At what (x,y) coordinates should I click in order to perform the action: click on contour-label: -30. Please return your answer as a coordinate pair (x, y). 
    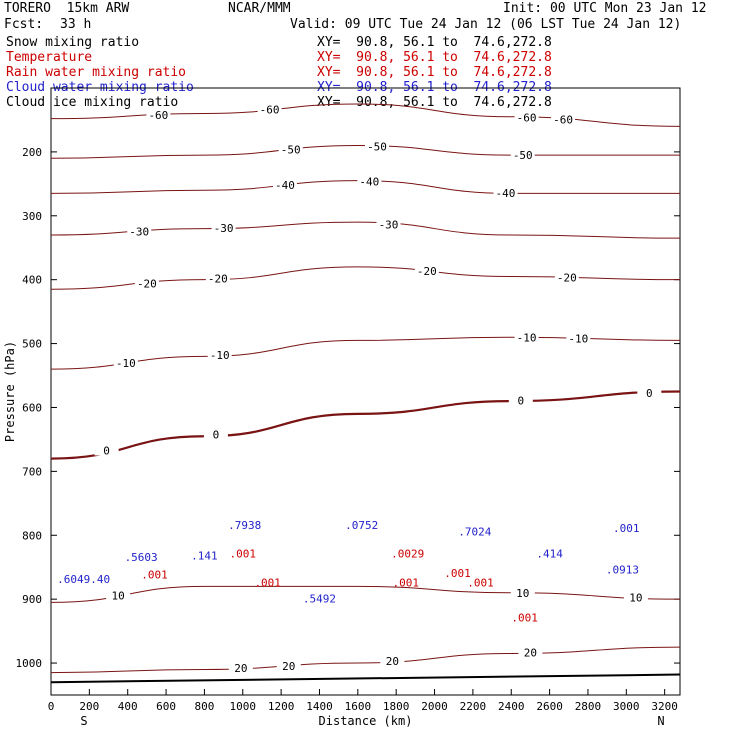
    Looking at the image, I should click on (139, 231).